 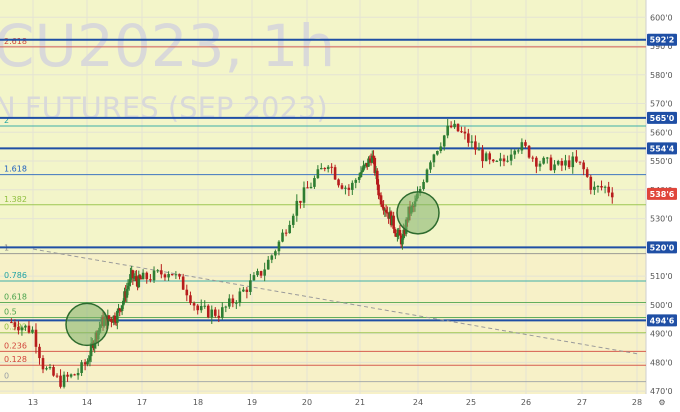 I want to click on fib-label-0.618: 0.618, so click(x=15, y=297).